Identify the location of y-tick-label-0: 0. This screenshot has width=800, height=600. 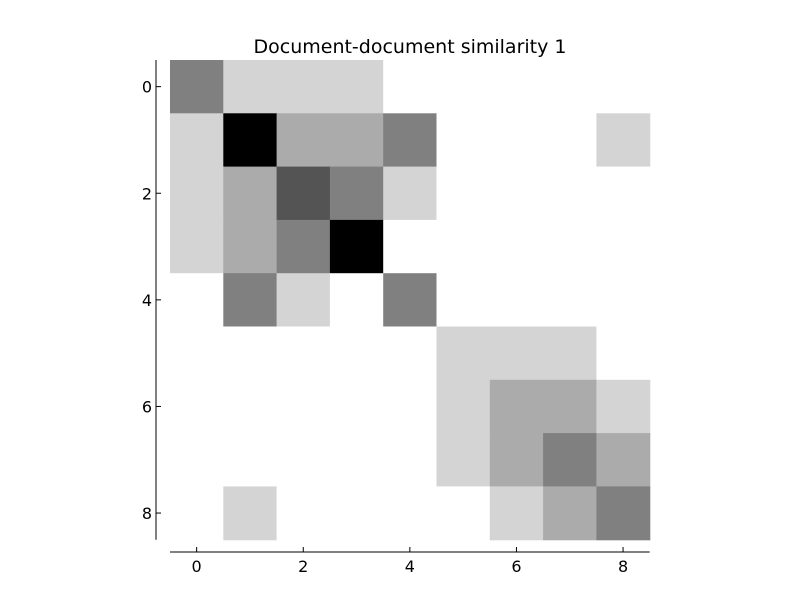
(147, 87).